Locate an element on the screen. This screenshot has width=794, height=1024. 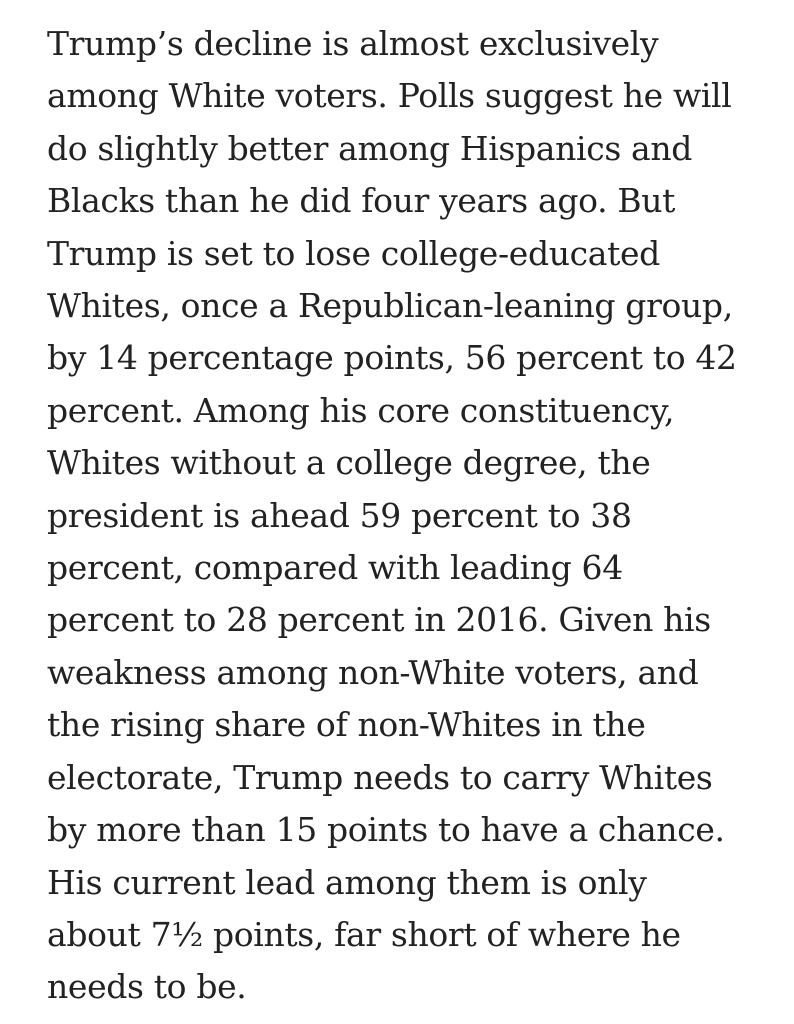
paragraph-line: the rising share of non-Whites in the is located at coordinates (346, 725).